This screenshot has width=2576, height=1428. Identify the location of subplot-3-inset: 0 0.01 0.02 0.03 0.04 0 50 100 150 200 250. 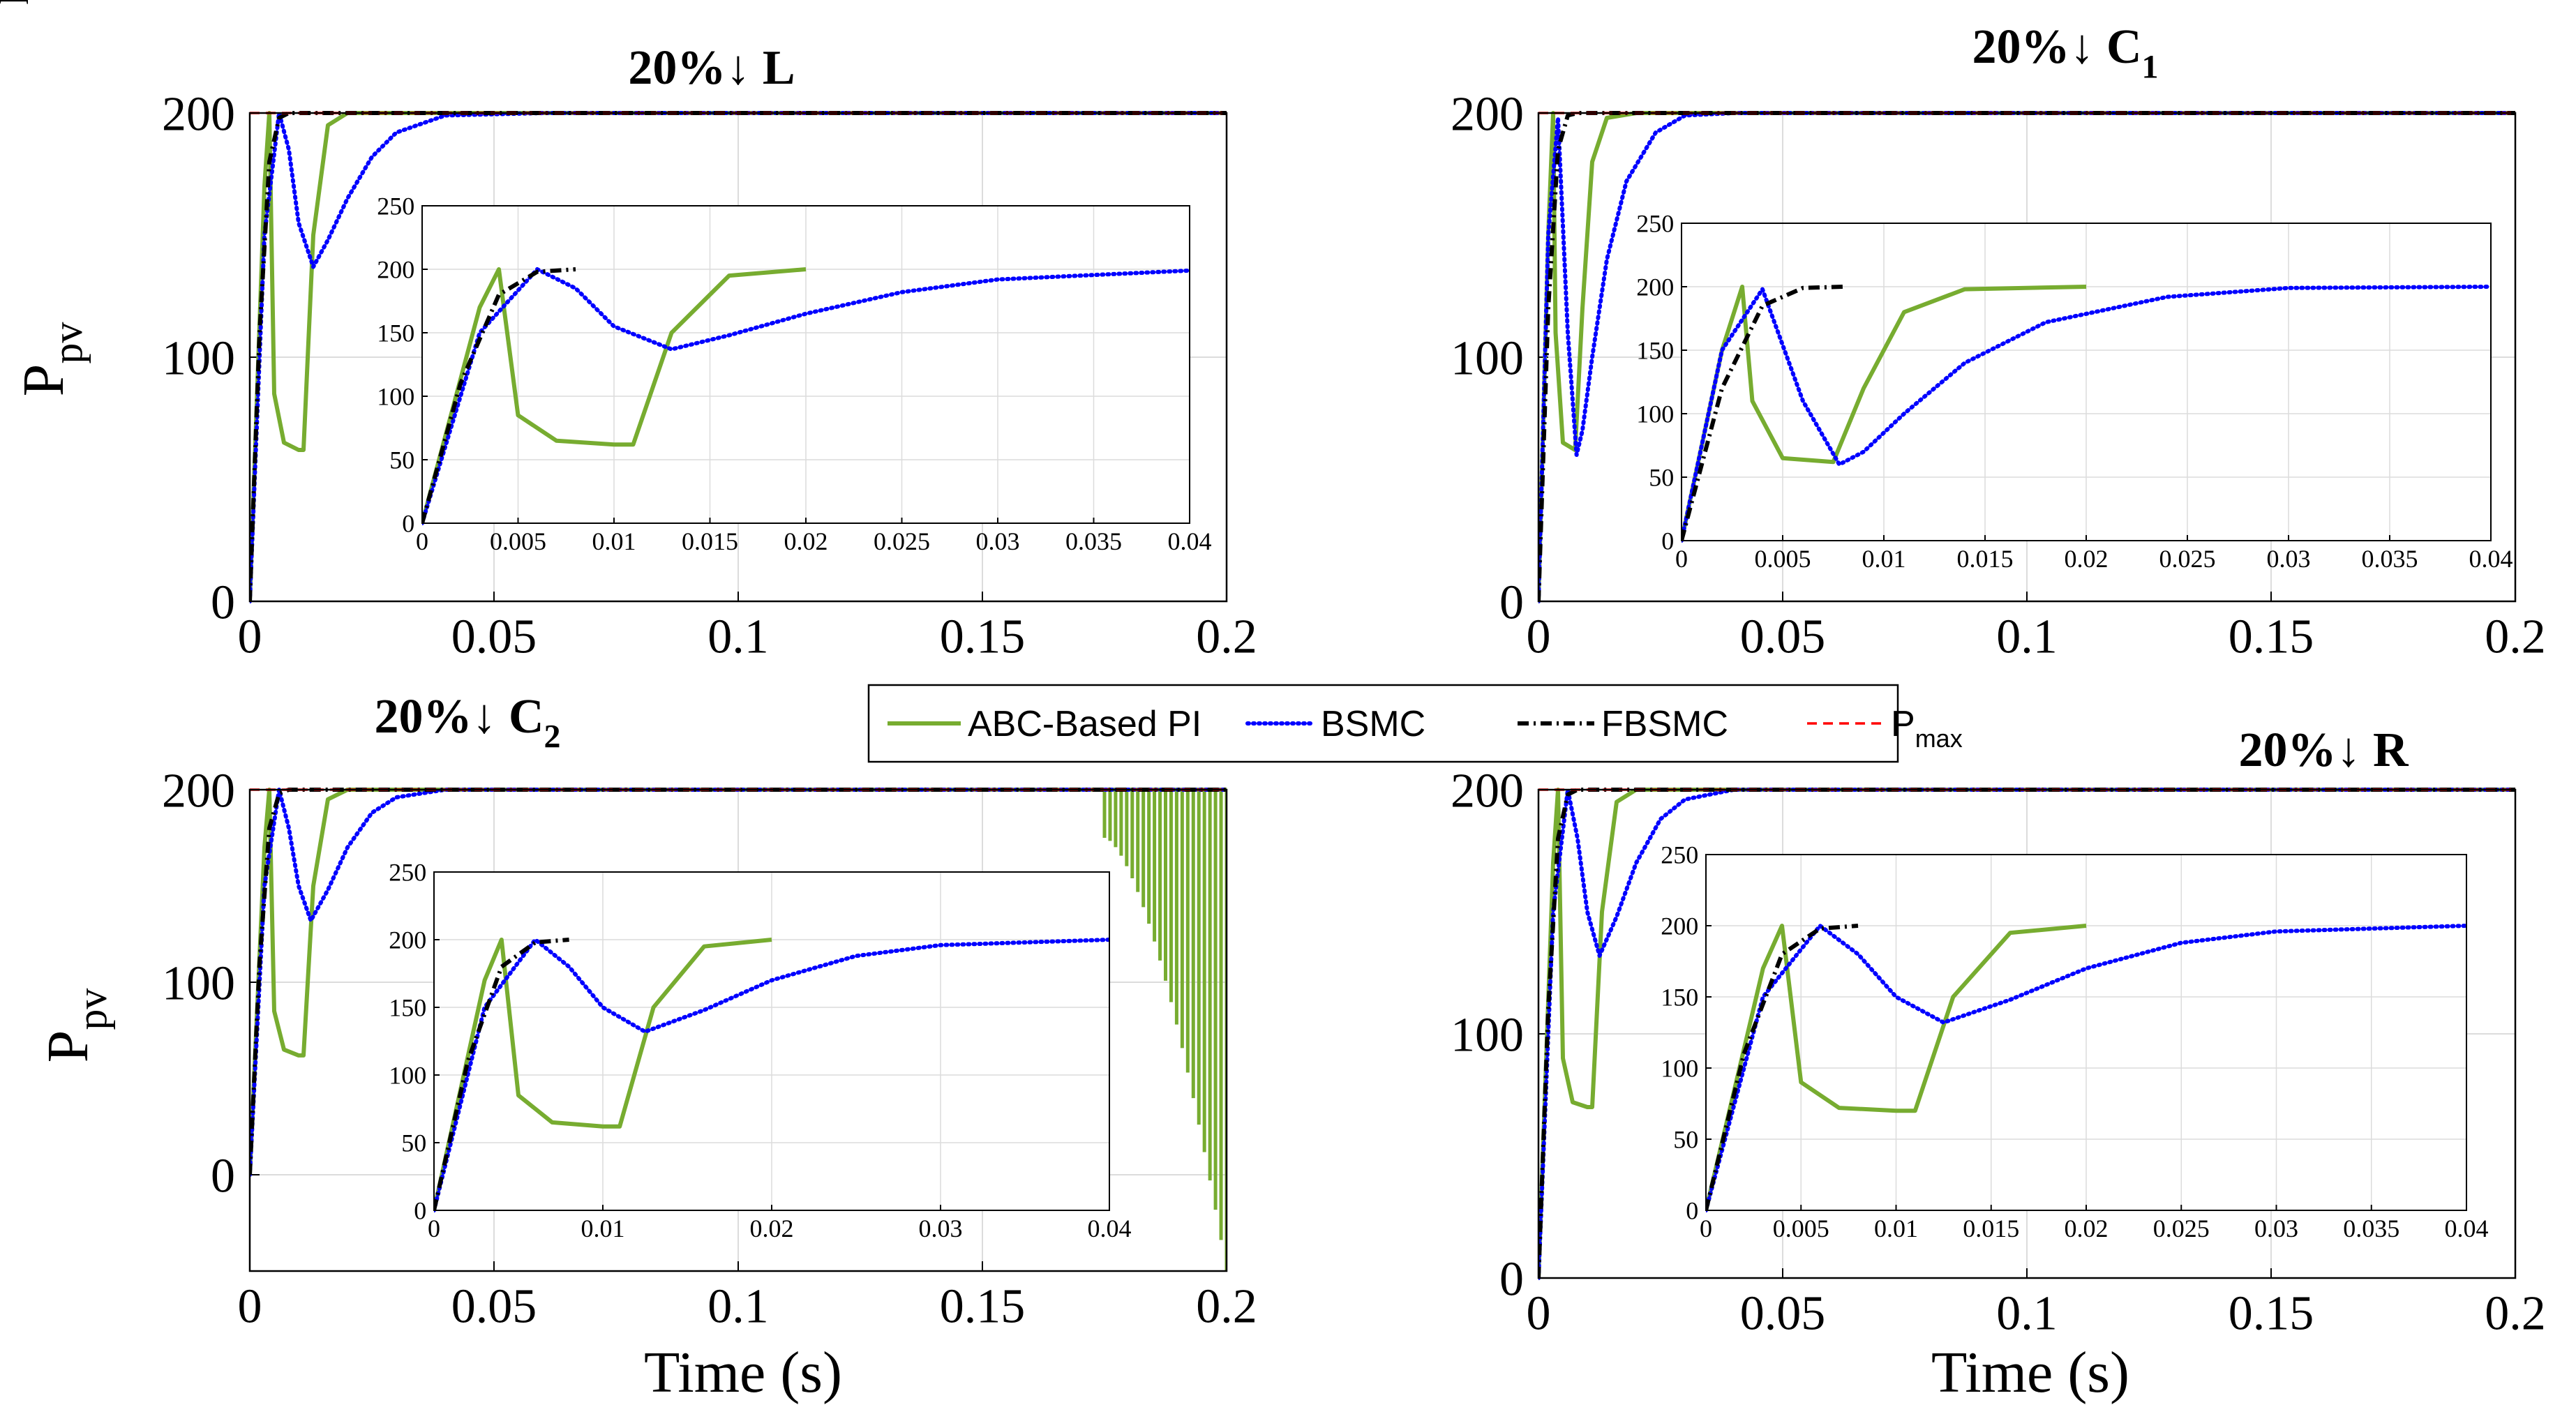
(760, 1050).